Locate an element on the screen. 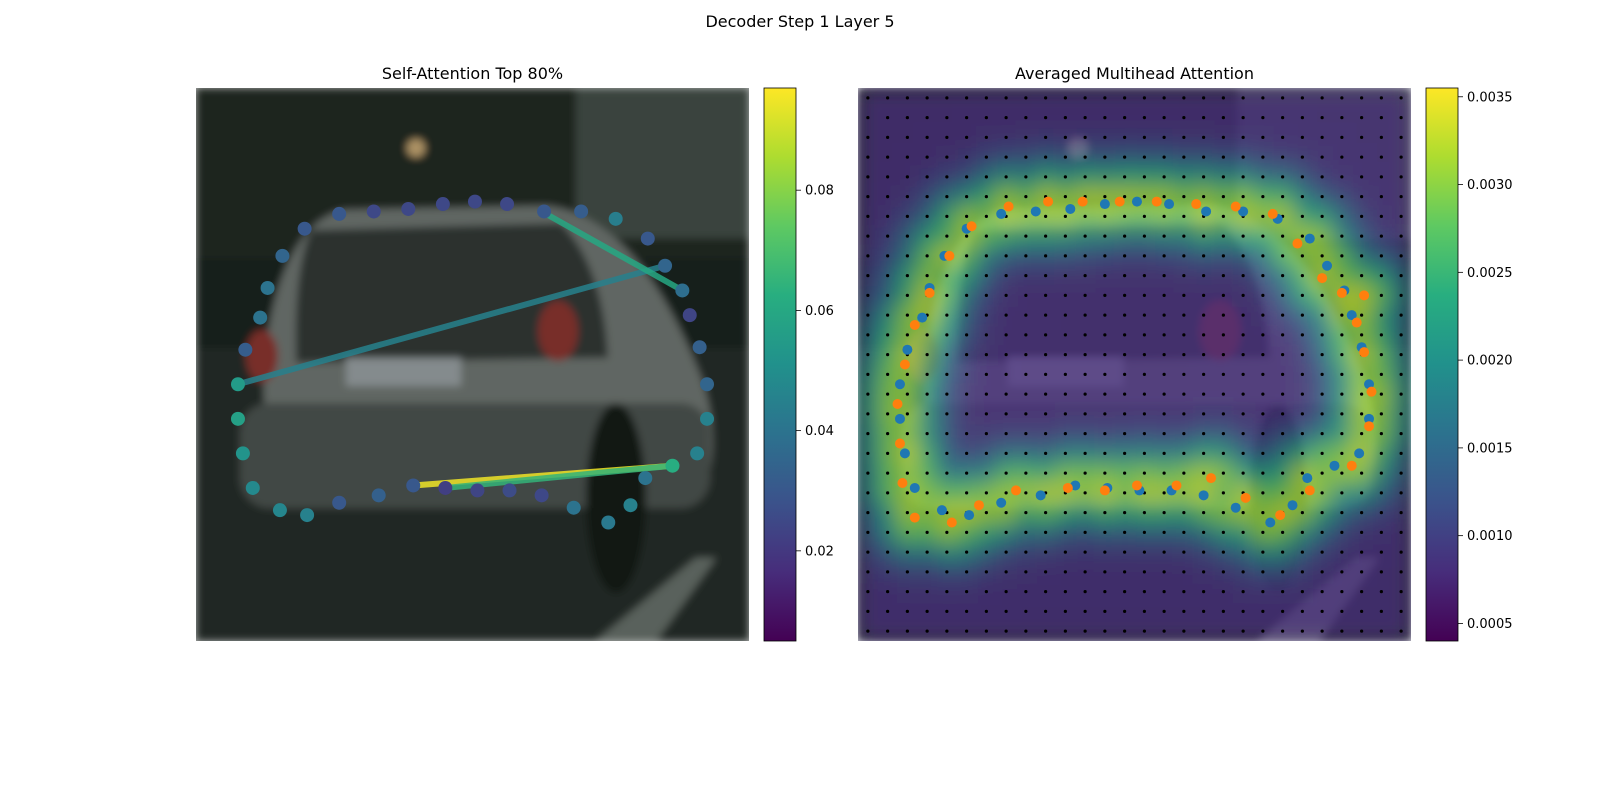  left-axes-title: Self-Attention Top 80% is located at coordinates (472, 73).